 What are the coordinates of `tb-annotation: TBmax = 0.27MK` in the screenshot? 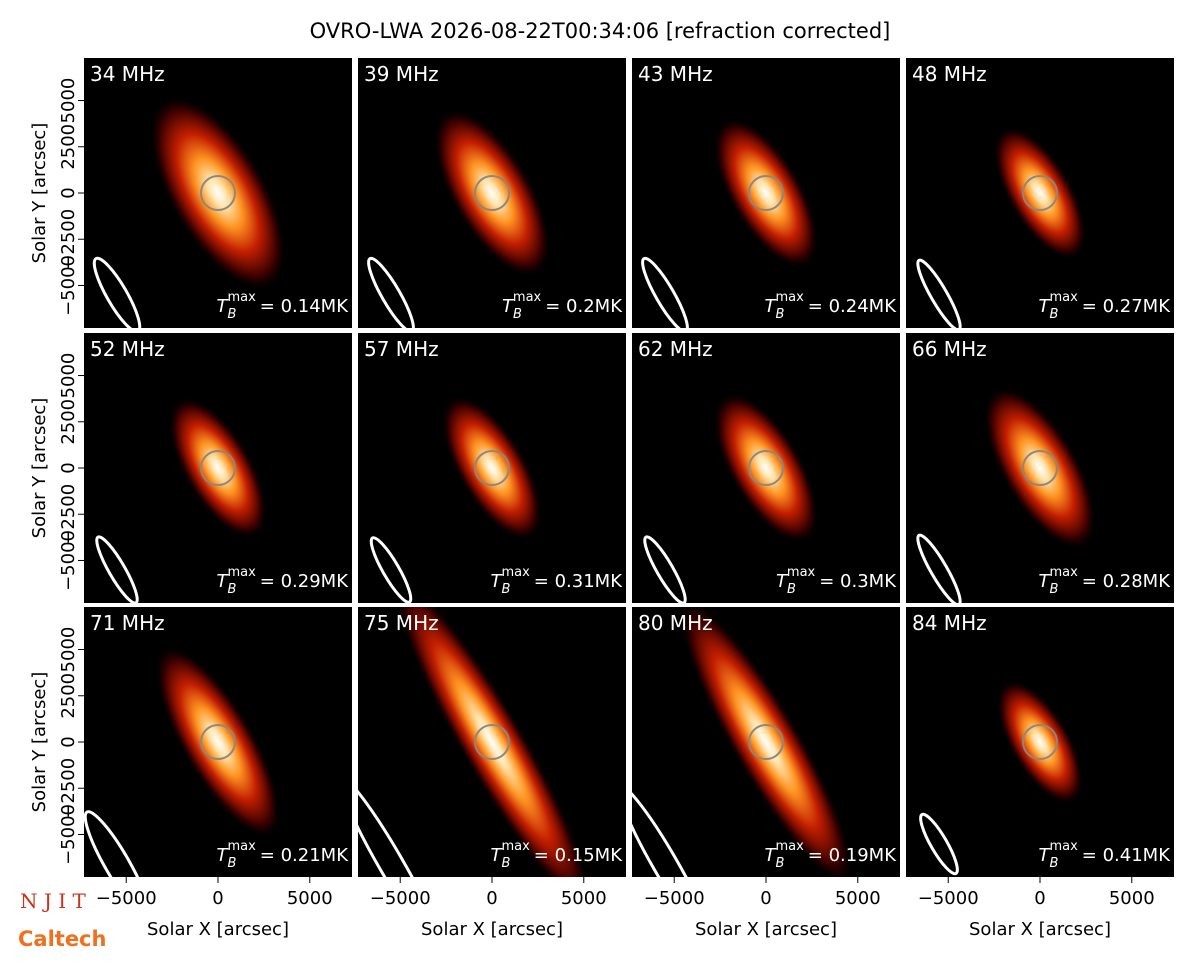 It's located at (1105, 306).